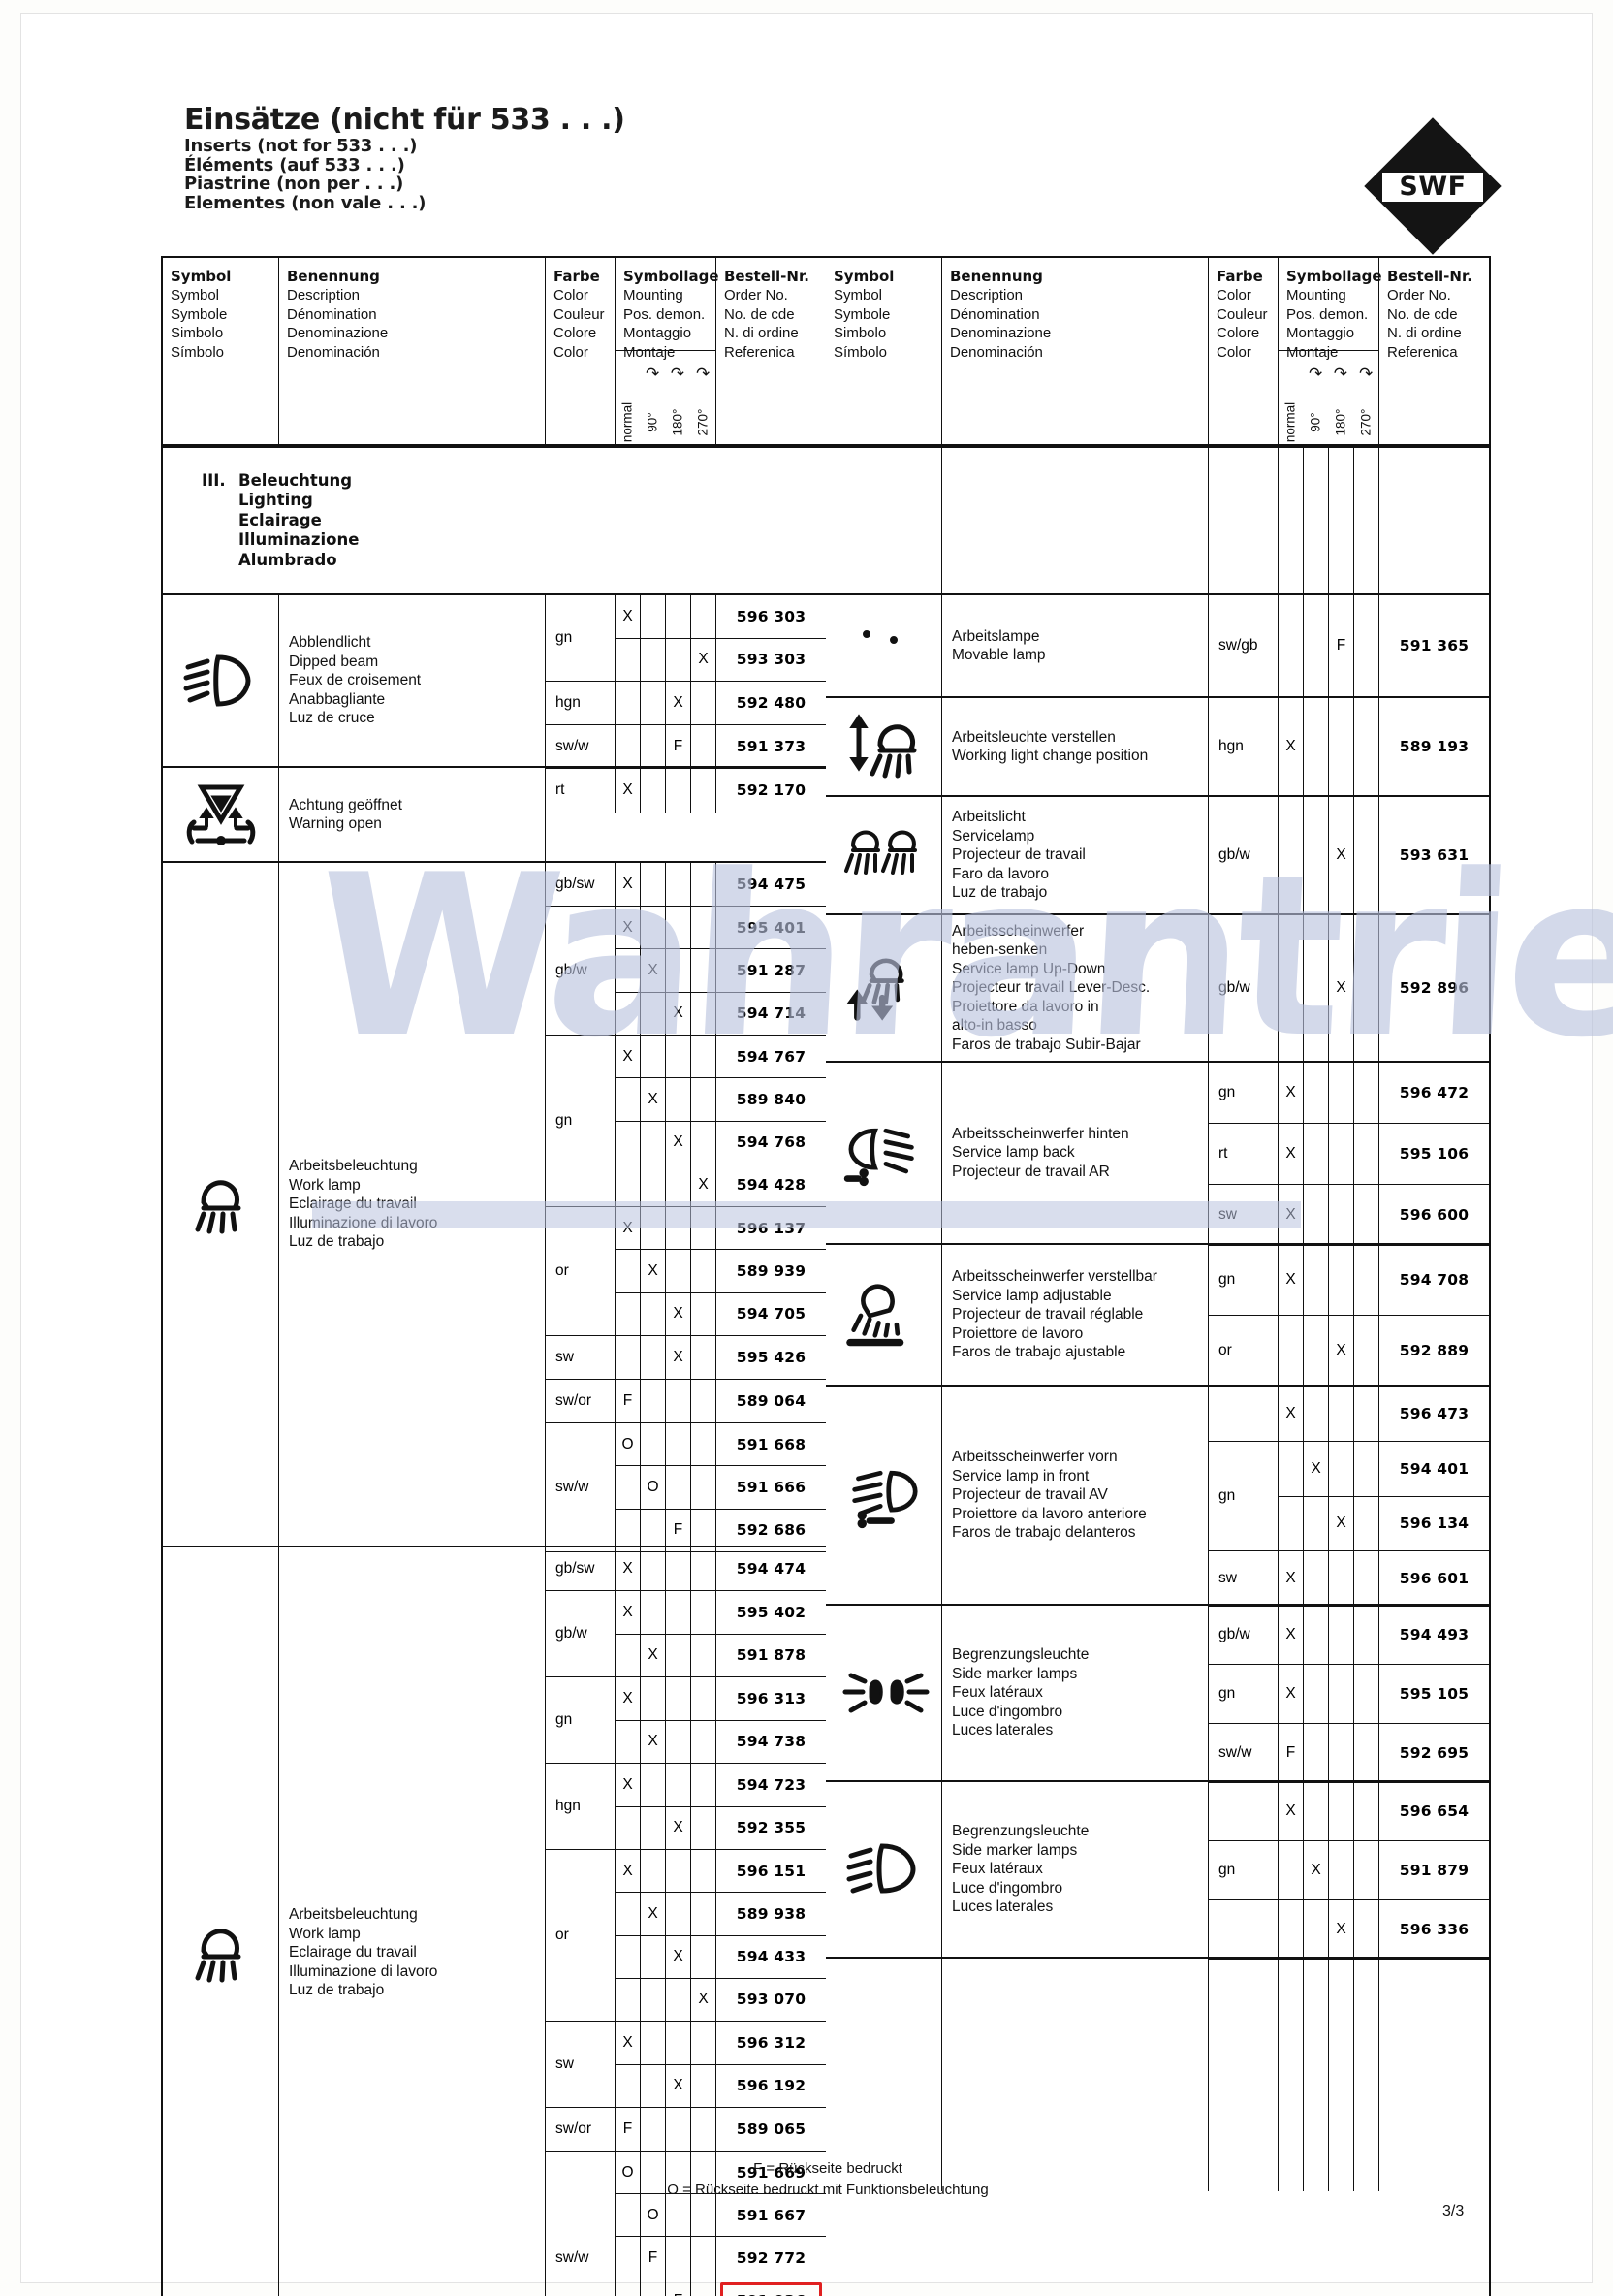 The height and width of the screenshot is (2296, 1613). I want to click on part-row: X 592 355, so click(721, 1827).